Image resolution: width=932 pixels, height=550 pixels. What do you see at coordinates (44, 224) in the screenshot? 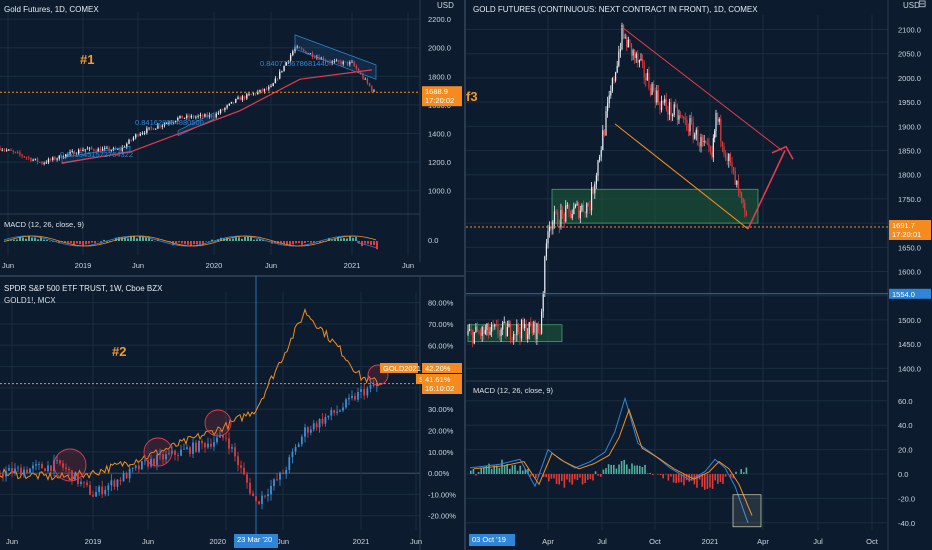
I see `pane1-macd-label: MACD (12, 26, close, 9)` at bounding box center [44, 224].